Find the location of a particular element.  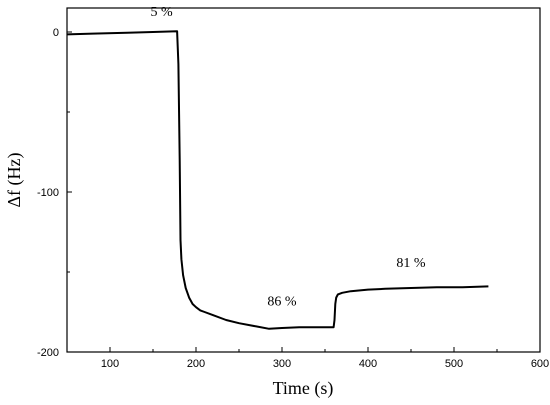

x-tick-label: 300 is located at coordinates (282, 364).